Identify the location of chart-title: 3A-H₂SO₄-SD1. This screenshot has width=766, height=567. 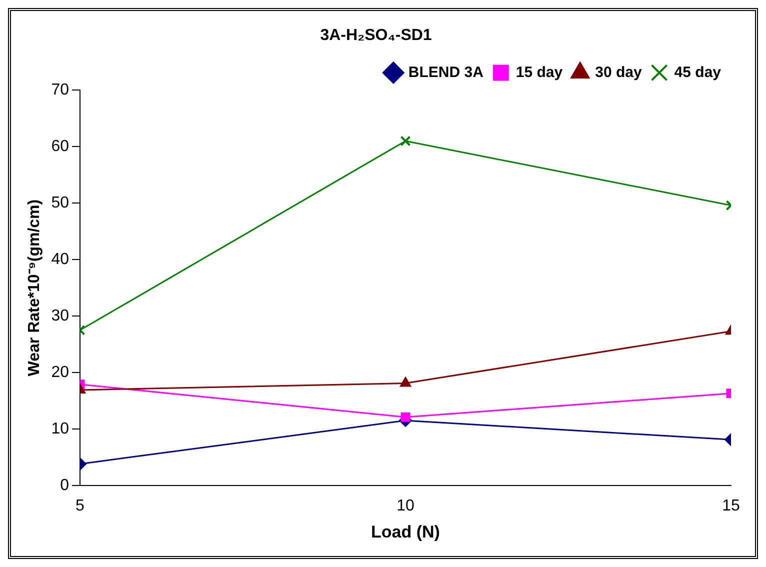
(376, 35).